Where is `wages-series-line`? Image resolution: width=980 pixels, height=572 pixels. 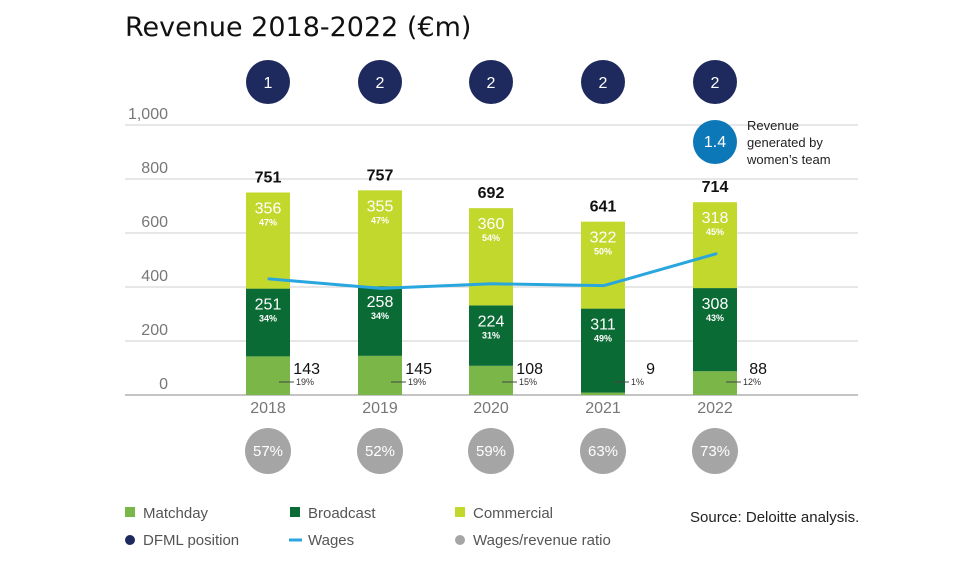 wages-series-line is located at coordinates (492, 271).